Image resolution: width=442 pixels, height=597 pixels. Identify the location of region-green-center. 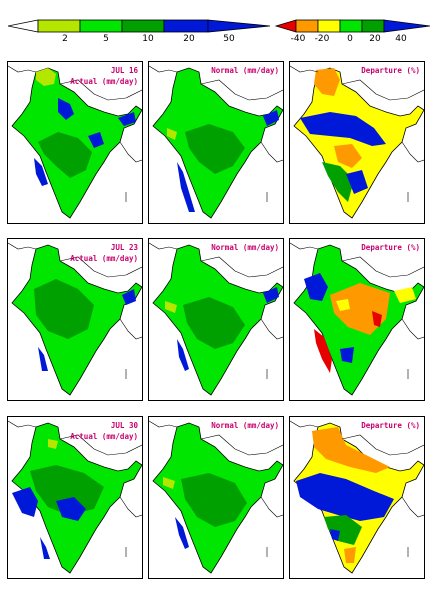
(343, 530).